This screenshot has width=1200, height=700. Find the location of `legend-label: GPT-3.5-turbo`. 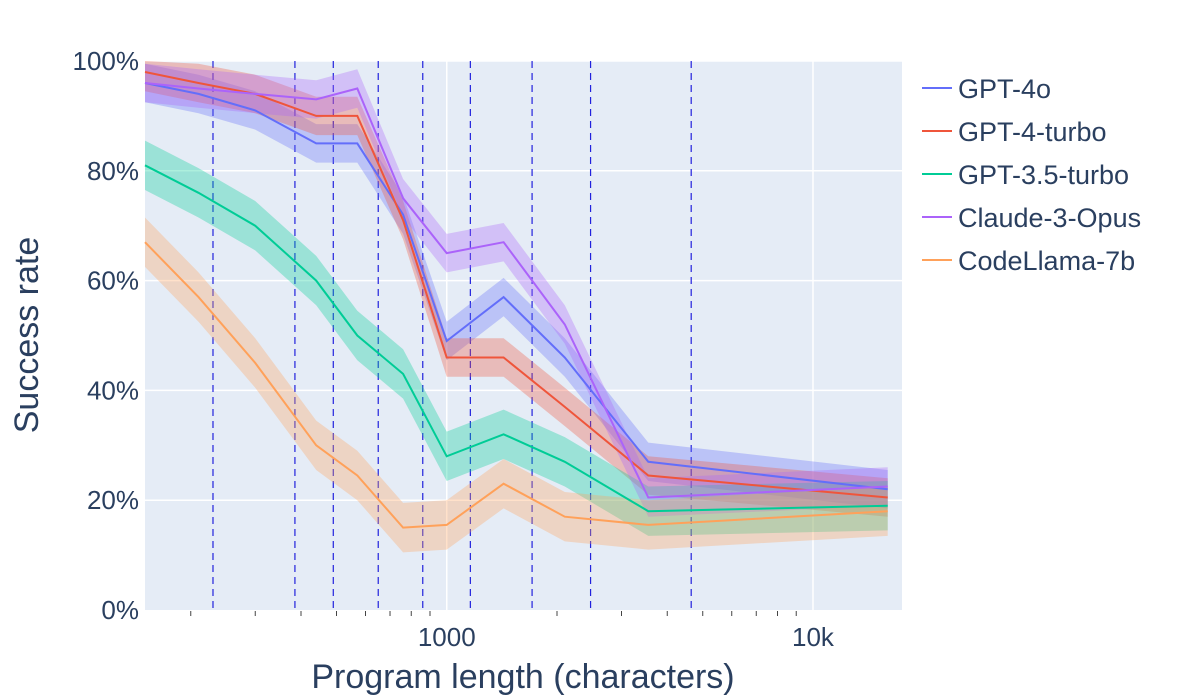

legend-label: GPT-3.5-turbo is located at coordinates (1043, 175).